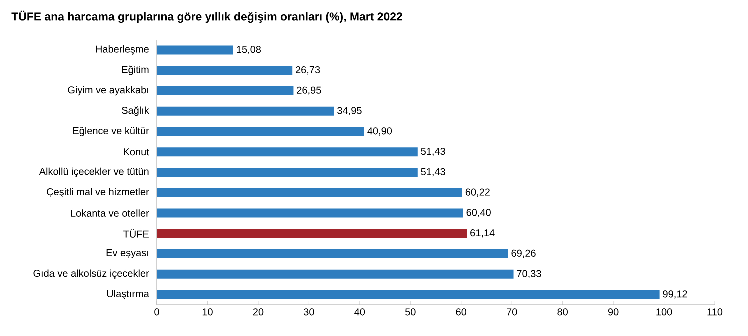 Image resolution: width=748 pixels, height=336 pixels. What do you see at coordinates (136, 233) in the screenshot?
I see `y-tick-label: TÜFE` at bounding box center [136, 233].